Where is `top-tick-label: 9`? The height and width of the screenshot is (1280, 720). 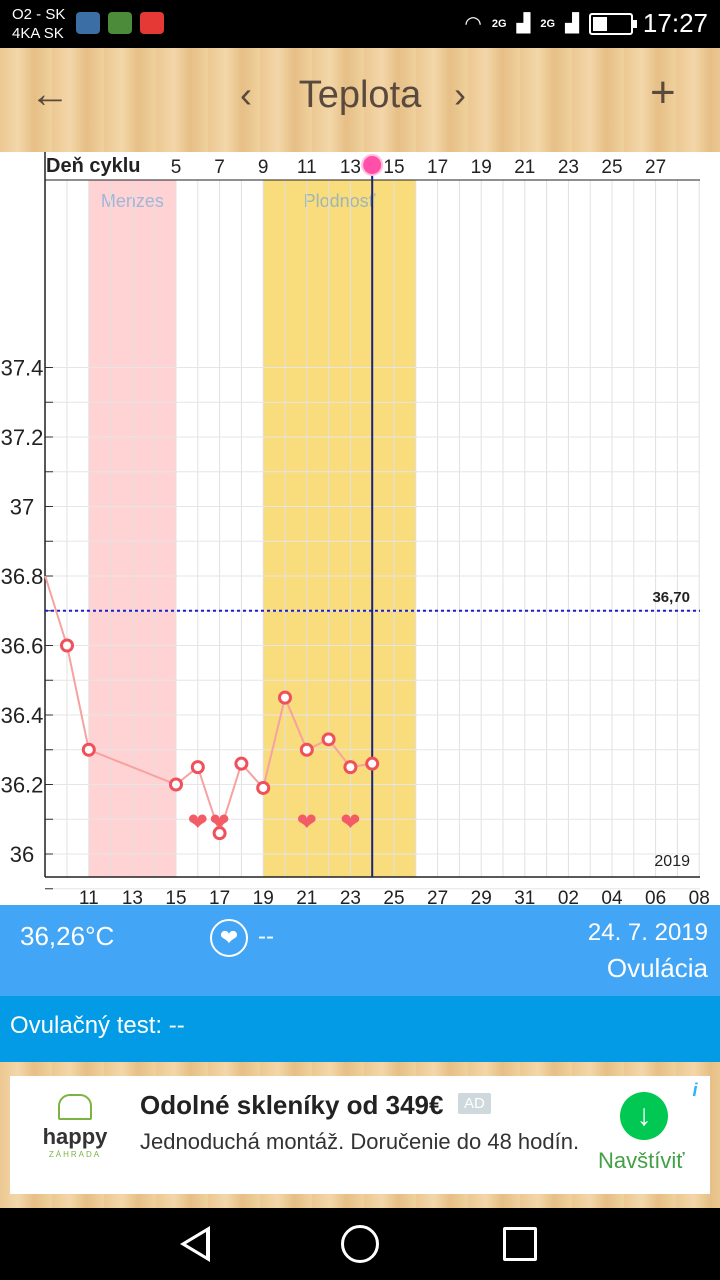 top-tick-label: 9 is located at coordinates (263, 167).